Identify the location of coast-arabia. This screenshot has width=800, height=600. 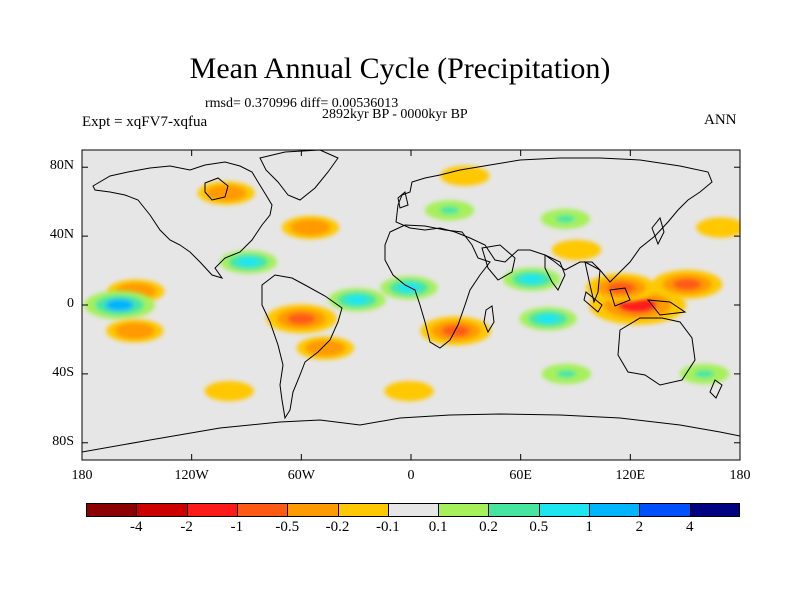
(498, 262).